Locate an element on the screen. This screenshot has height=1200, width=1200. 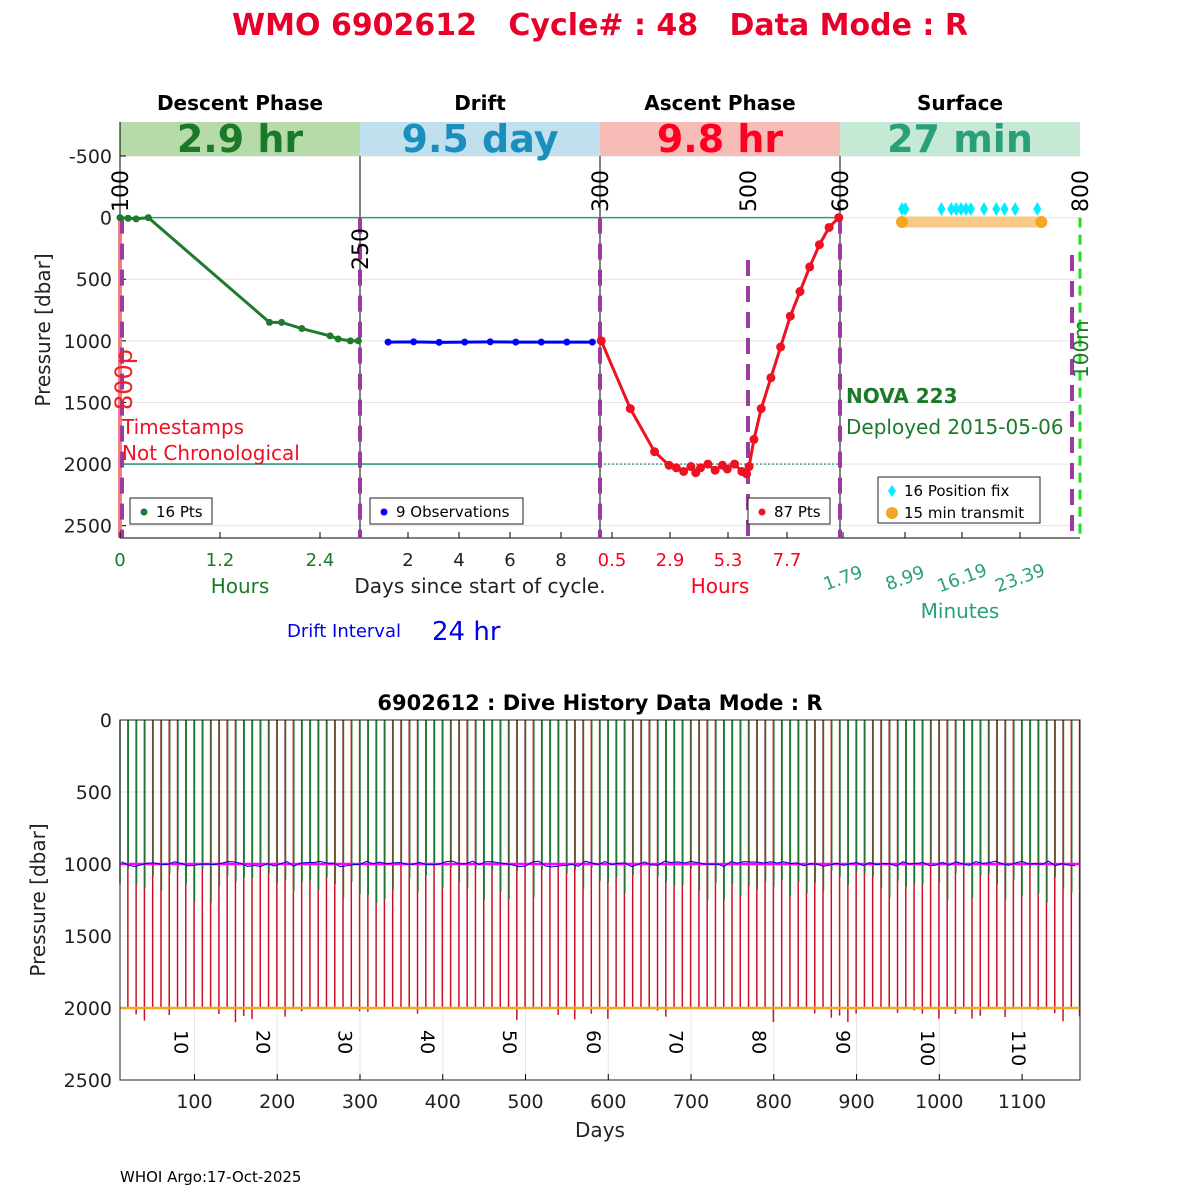
cycle-number-label: 30 is located at coordinates (344, 1042).